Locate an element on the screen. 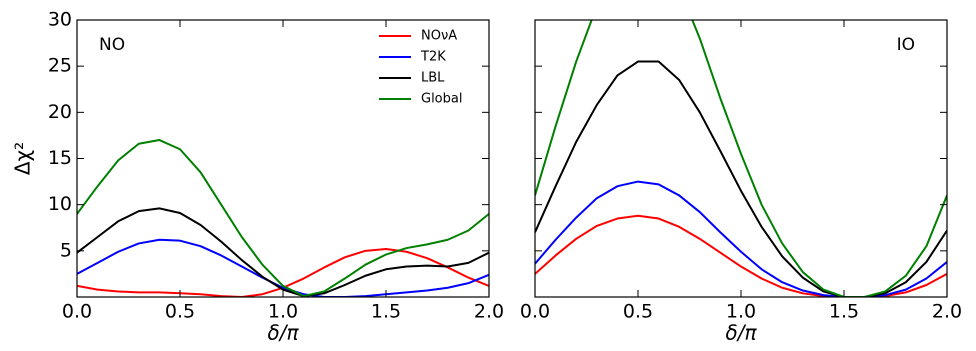 This screenshot has width=976, height=351. y-tick-label: 5 is located at coordinates (66, 250).